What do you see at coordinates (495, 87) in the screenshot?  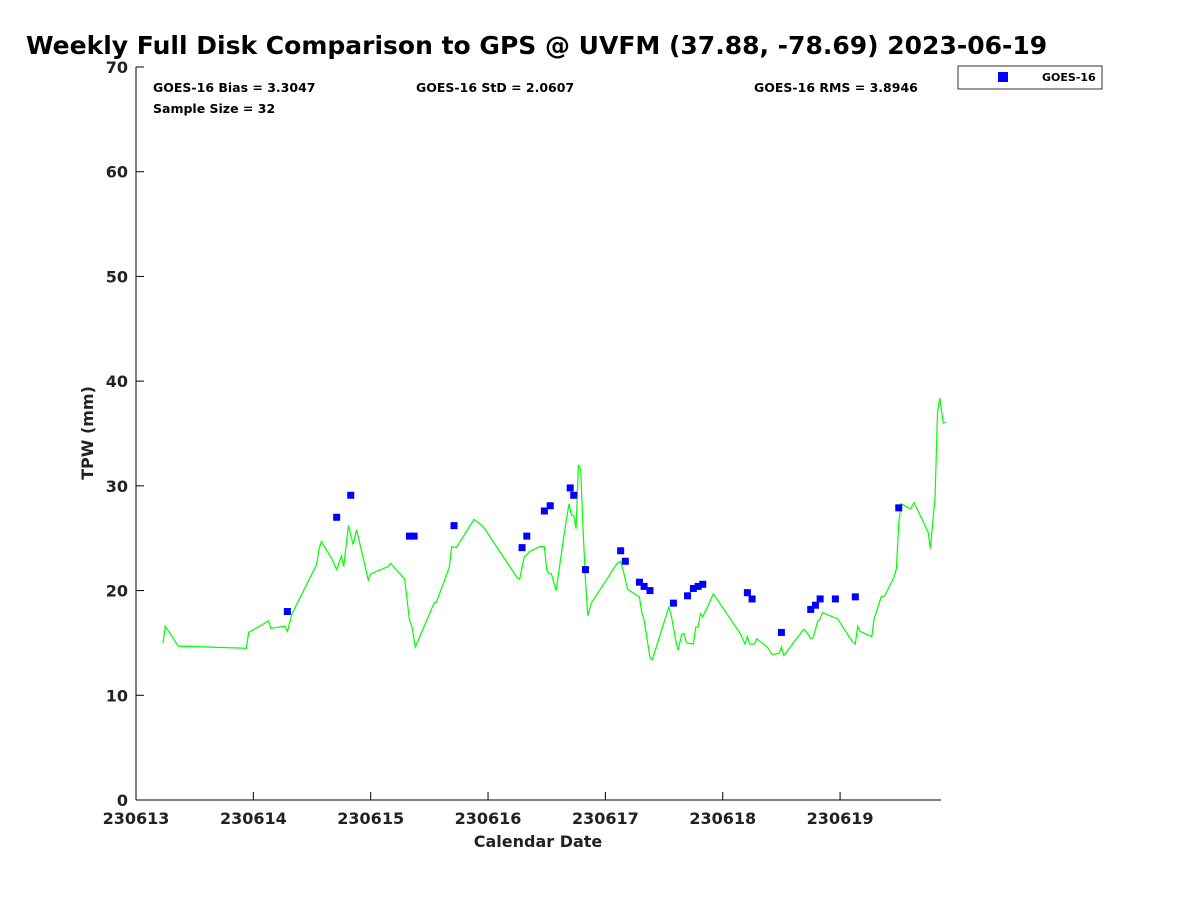 I see `std-stat: GOES-16 StD = 2.0607` at bounding box center [495, 87].